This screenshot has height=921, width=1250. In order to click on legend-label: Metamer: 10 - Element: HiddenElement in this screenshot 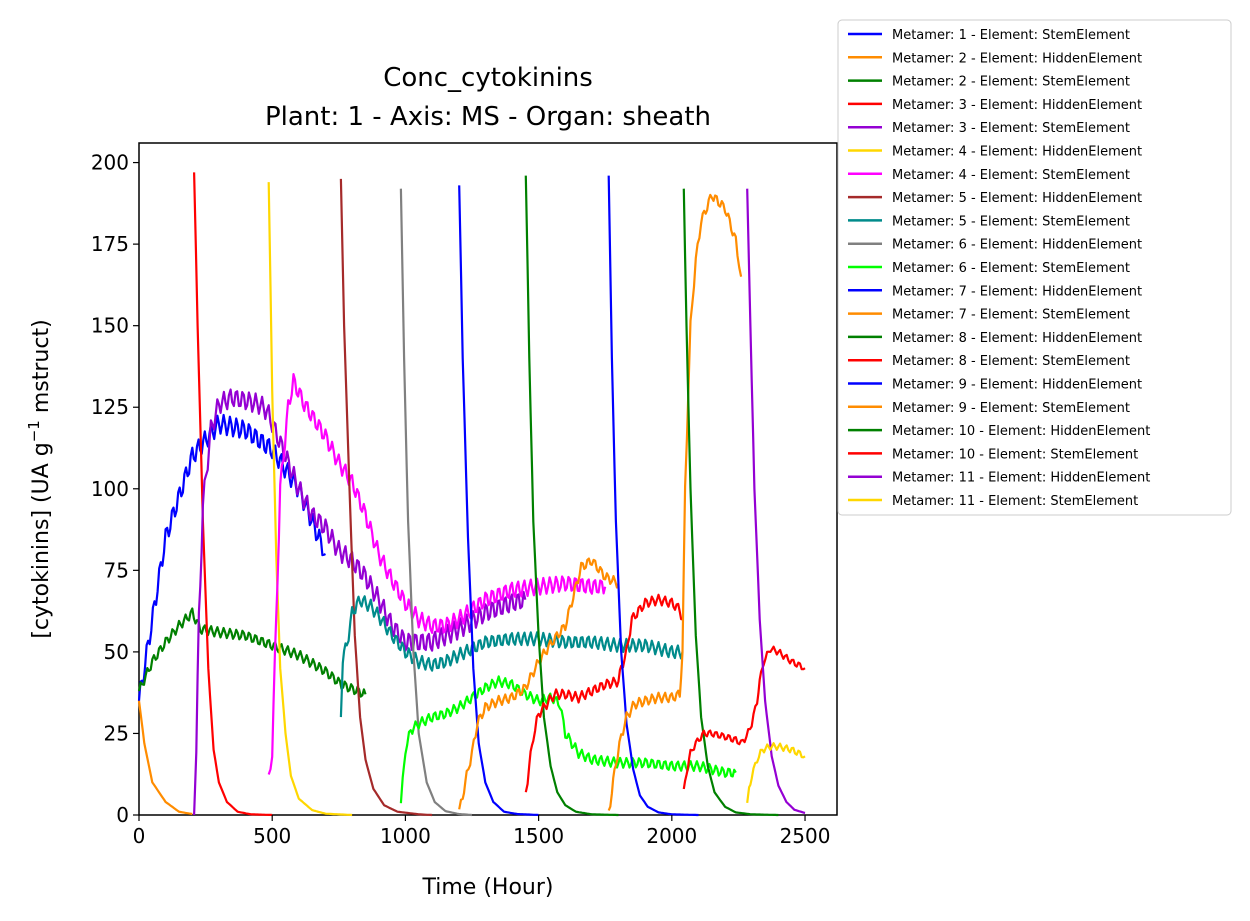, I will do `click(1021, 431)`.